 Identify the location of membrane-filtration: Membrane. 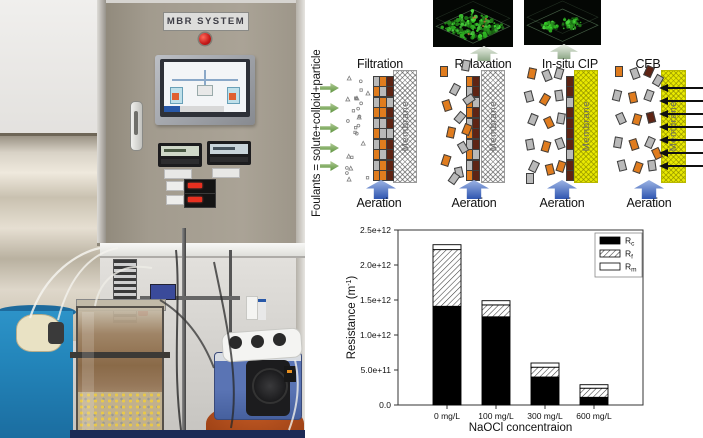
(405, 126).